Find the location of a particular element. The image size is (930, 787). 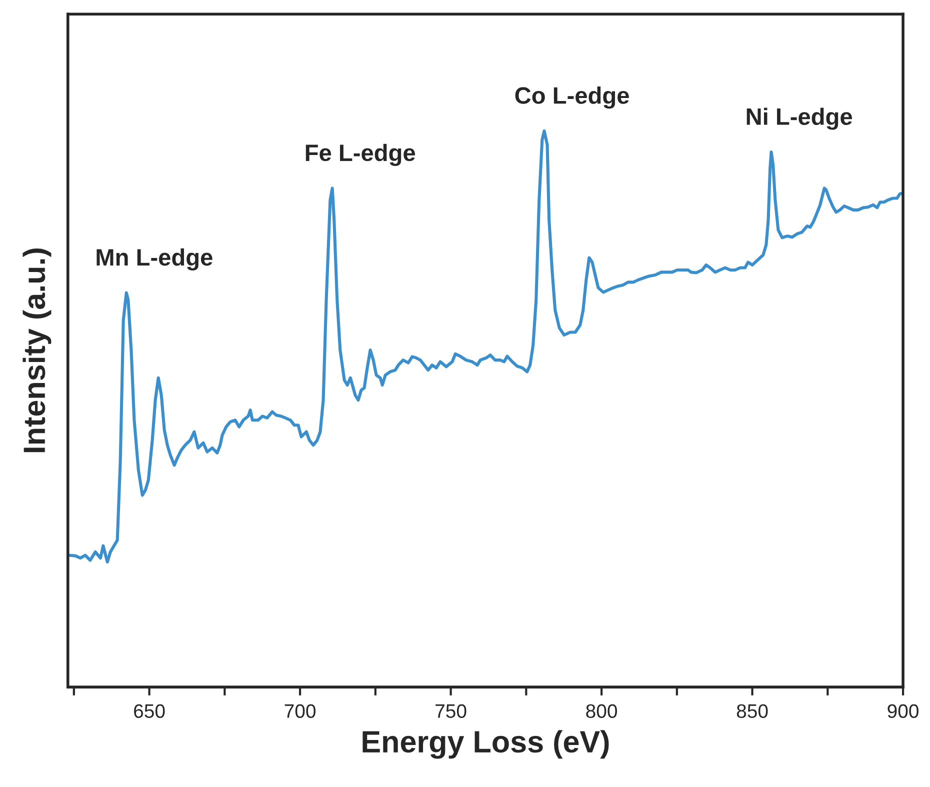

x-tick-label: 800 is located at coordinates (601, 711).